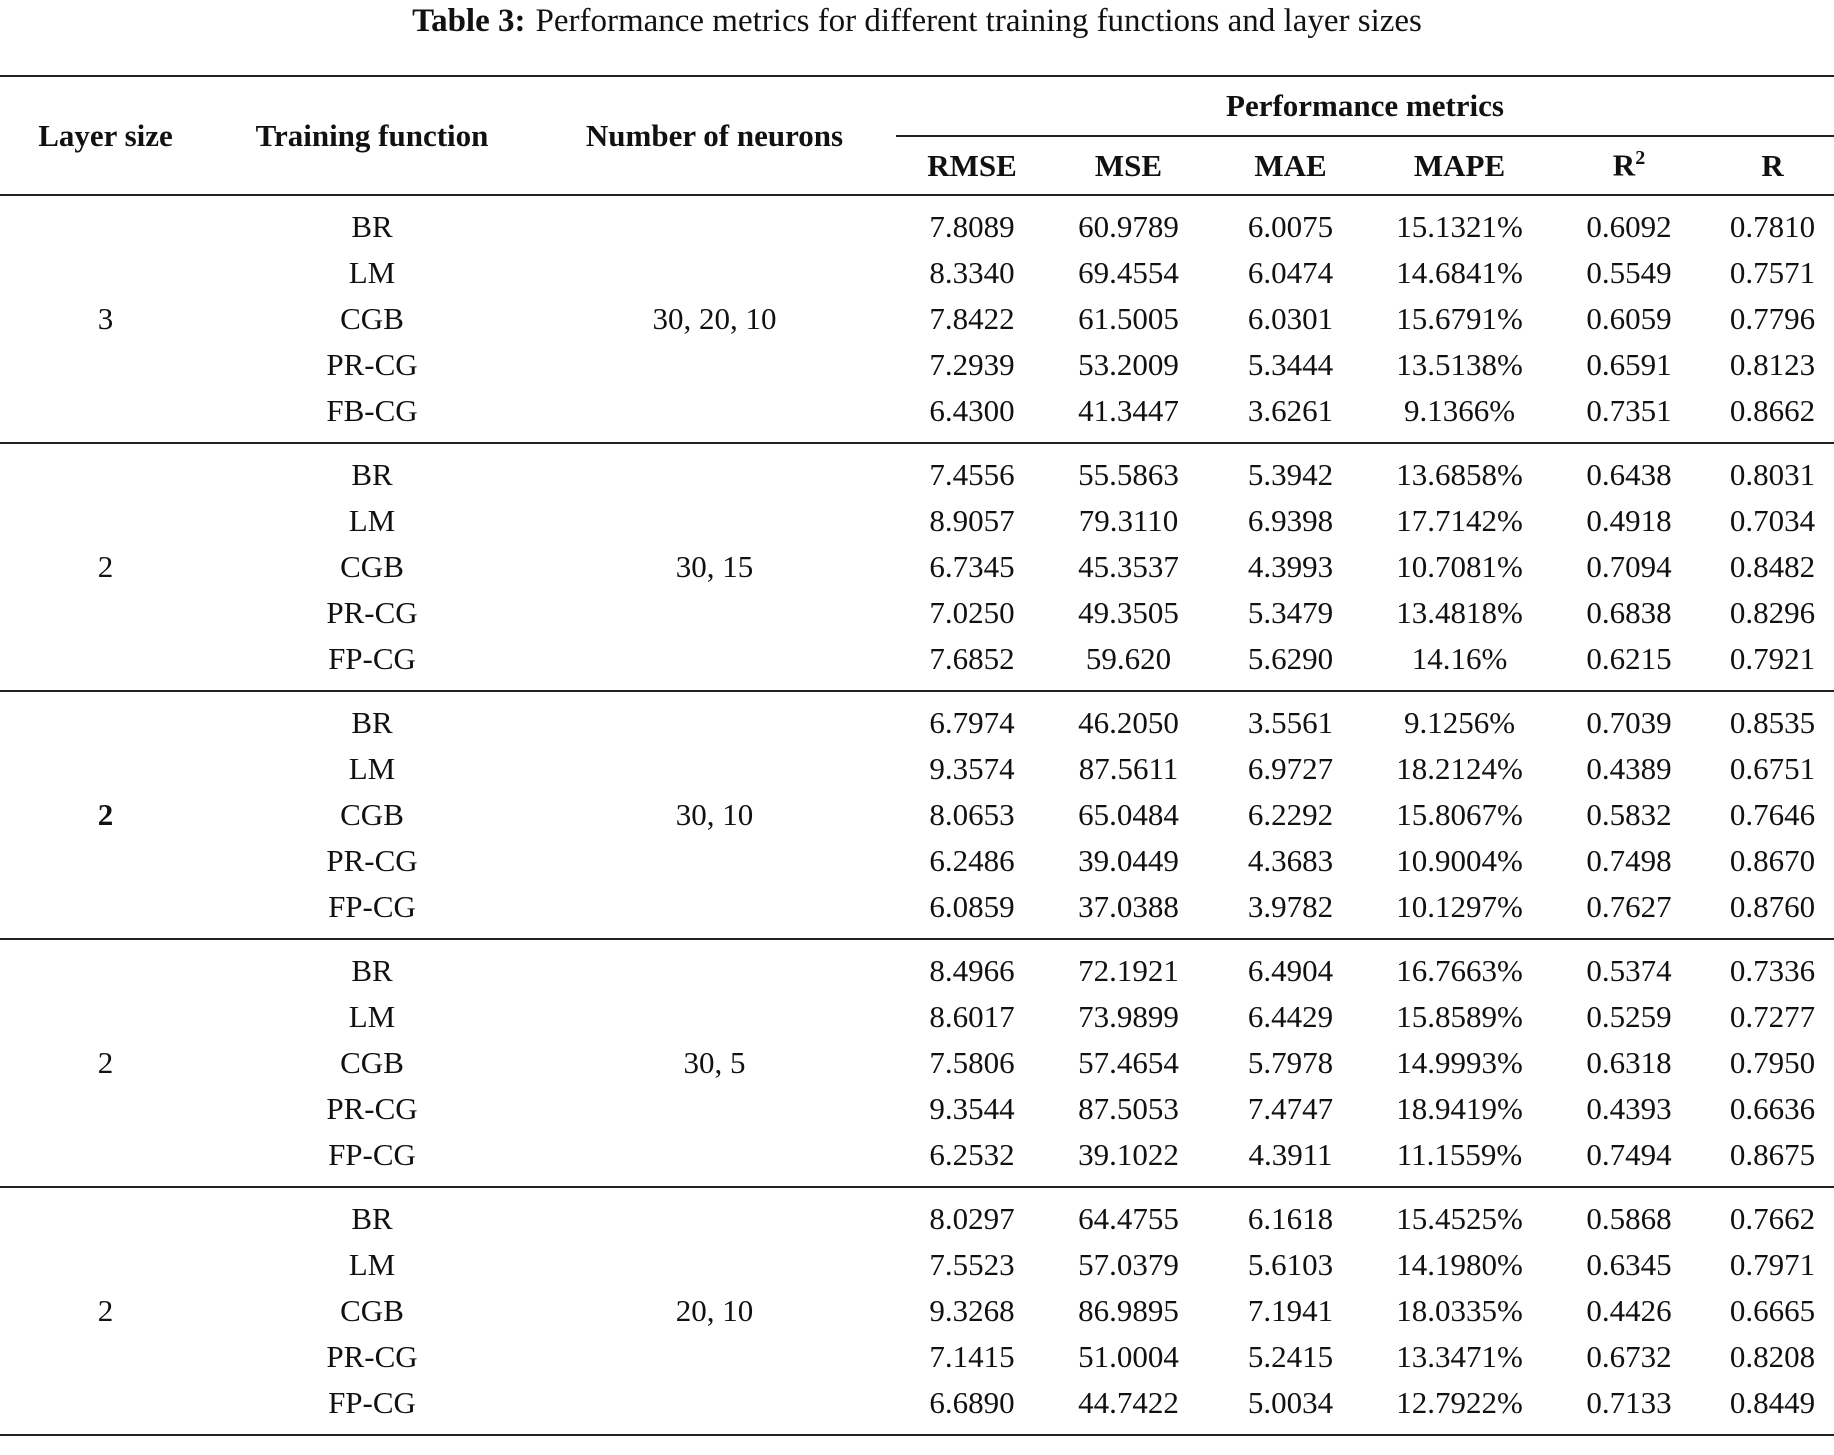 Image resolution: width=1834 pixels, height=1455 pixels. What do you see at coordinates (1128, 1310) in the screenshot?
I see `metric-value: 86.9895` at bounding box center [1128, 1310].